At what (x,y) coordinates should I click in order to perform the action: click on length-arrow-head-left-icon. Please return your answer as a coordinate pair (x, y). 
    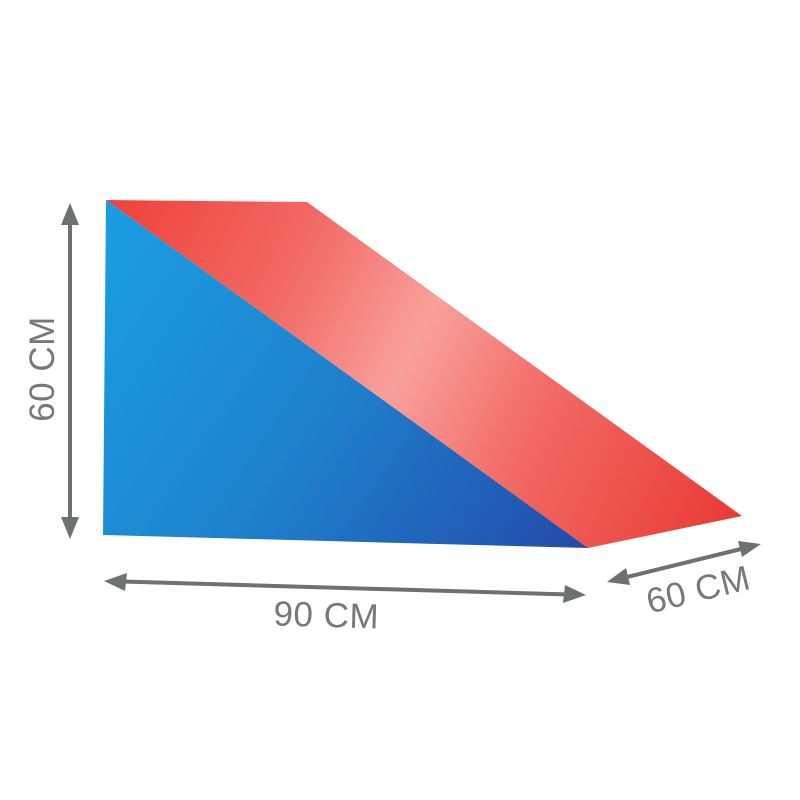
    Looking at the image, I should click on (115, 582).